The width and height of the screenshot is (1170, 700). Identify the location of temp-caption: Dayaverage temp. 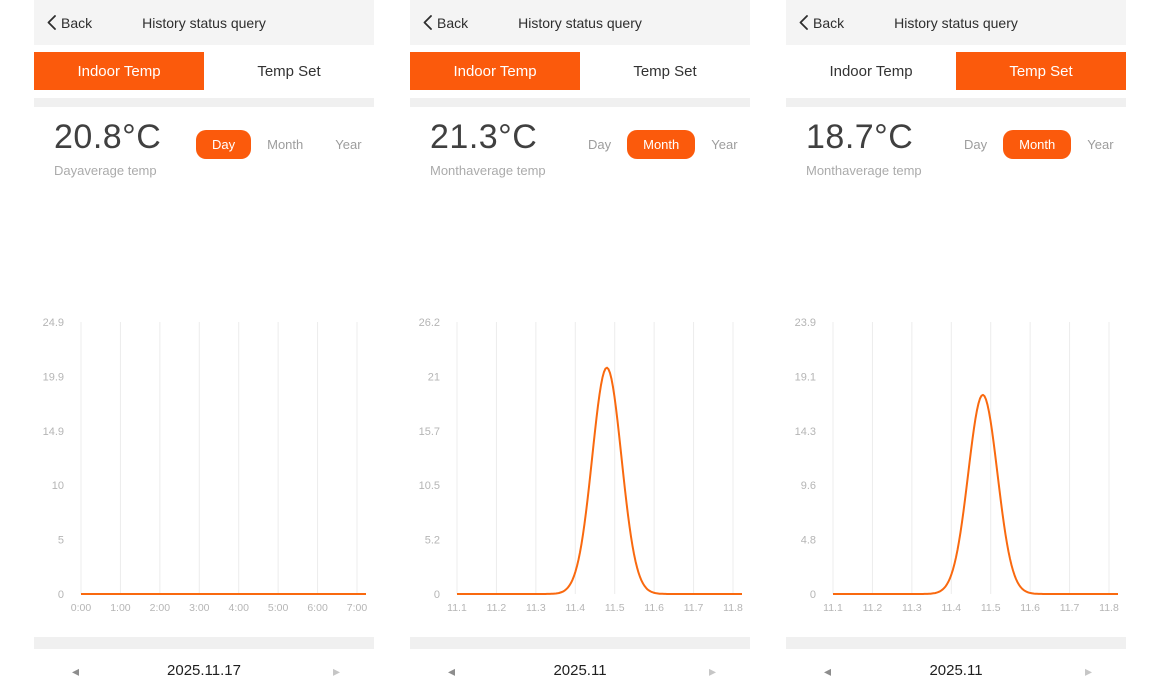
(105, 170).